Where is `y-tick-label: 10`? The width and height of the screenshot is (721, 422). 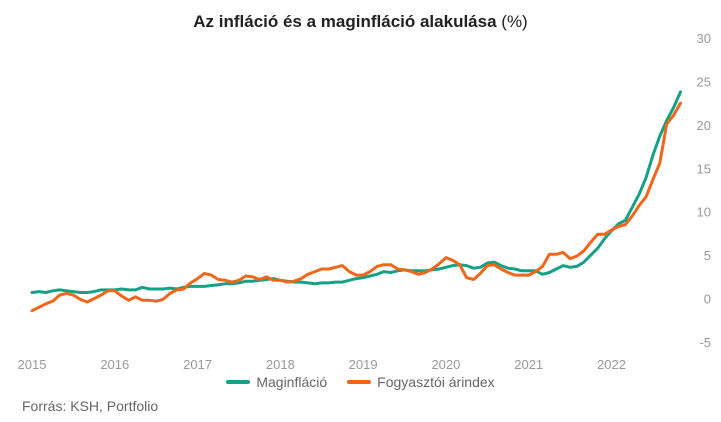
y-tick-label: 10 is located at coordinates (704, 212).